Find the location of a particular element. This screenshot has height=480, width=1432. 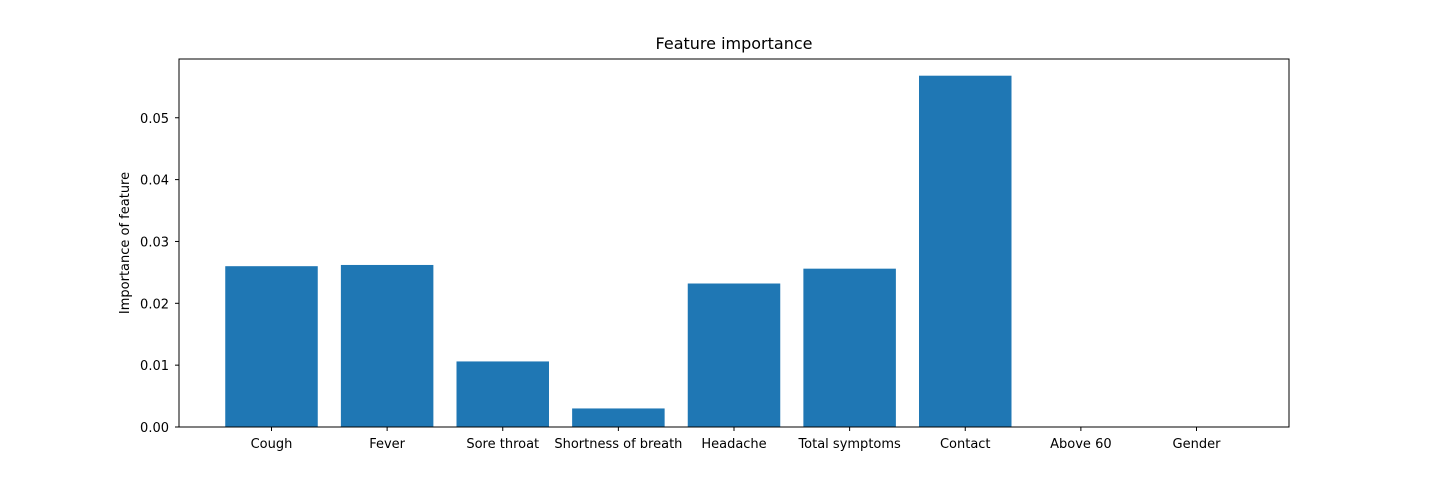

bar-cough is located at coordinates (271, 346).